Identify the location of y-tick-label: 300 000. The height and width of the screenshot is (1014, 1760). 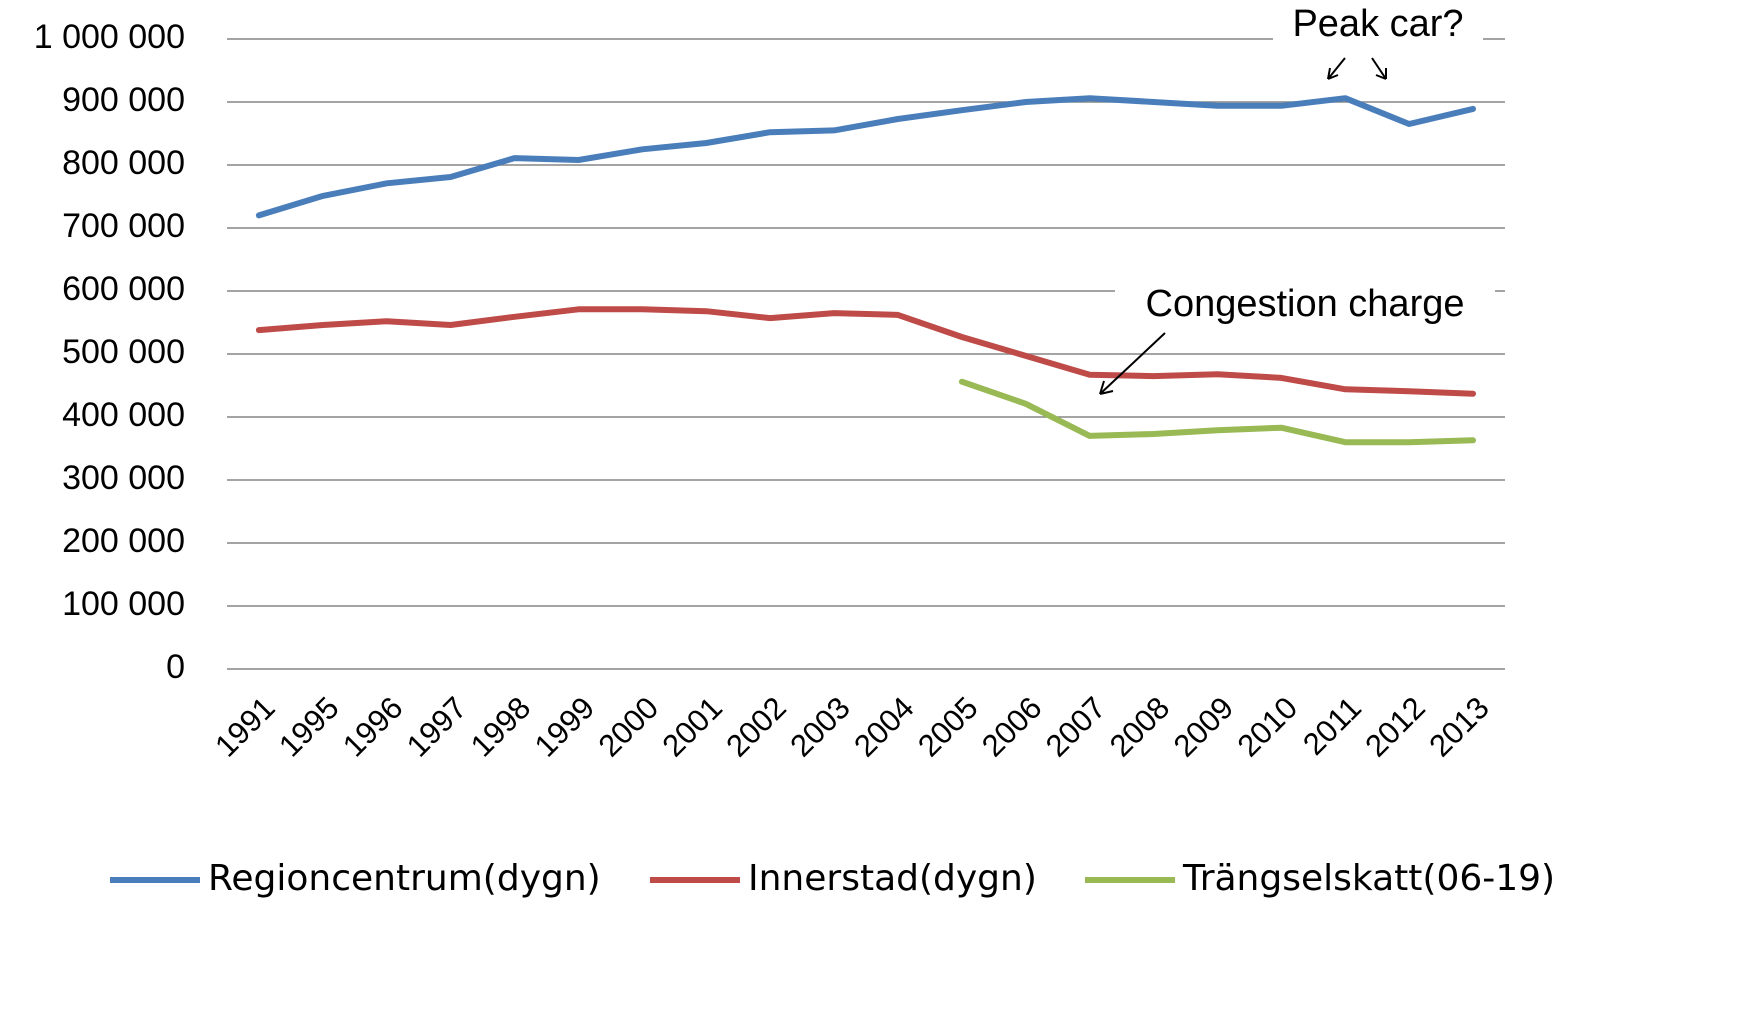
(123, 478).